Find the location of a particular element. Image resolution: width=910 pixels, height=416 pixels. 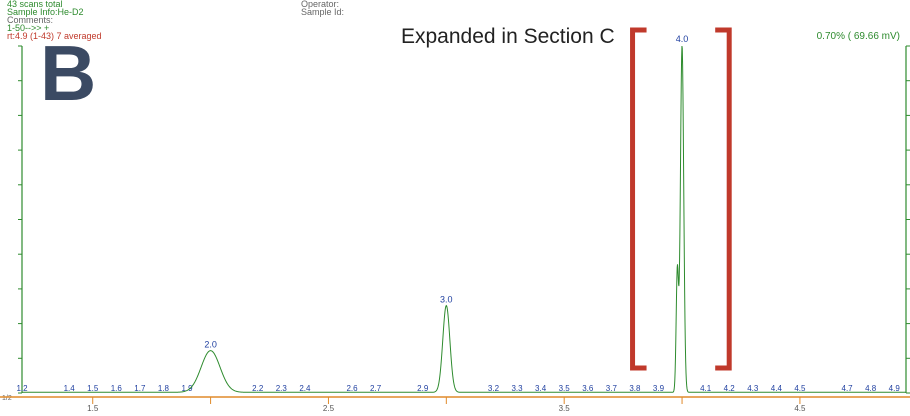

baseline-label: 1.2 is located at coordinates (22, 388).